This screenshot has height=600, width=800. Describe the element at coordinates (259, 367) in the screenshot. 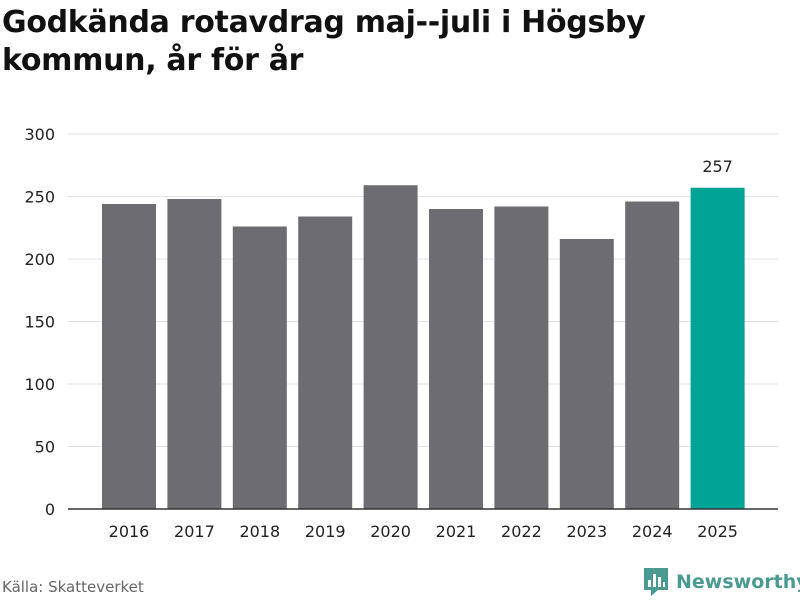

I see `bar-2018` at that location.